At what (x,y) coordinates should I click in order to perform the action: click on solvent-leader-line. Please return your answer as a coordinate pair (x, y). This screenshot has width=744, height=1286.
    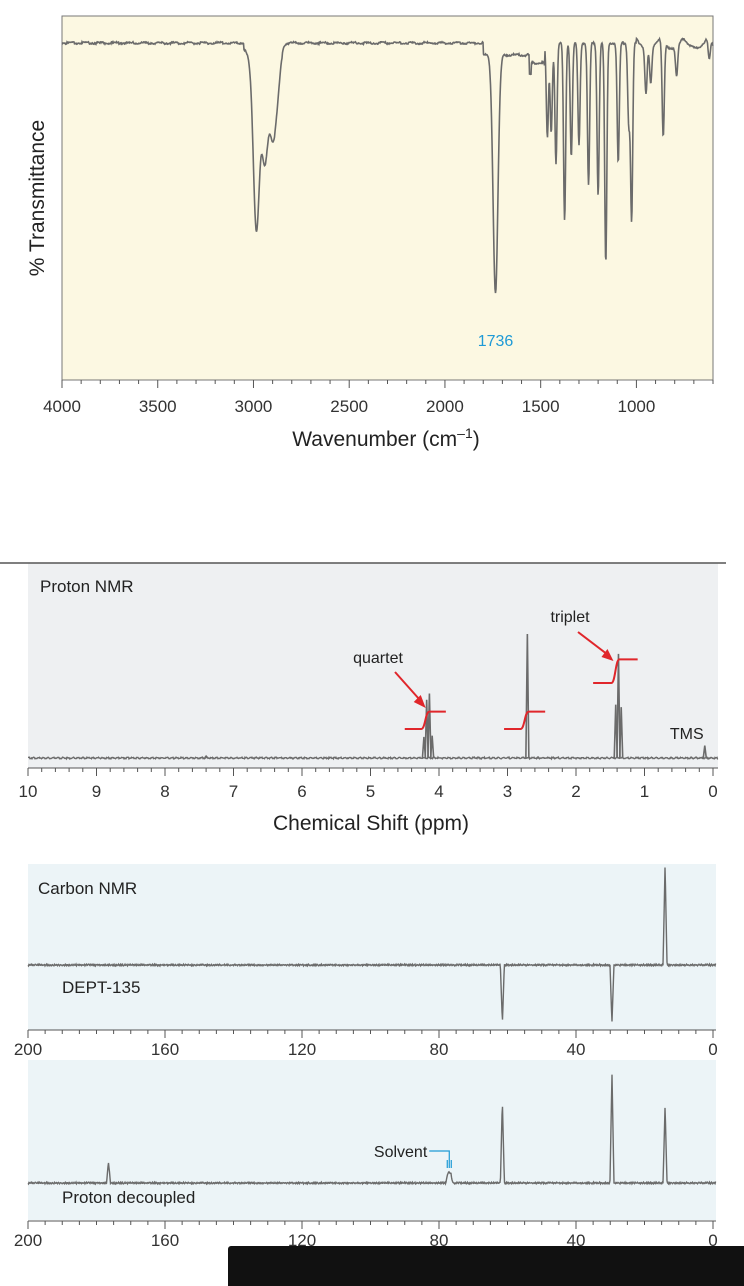
    Looking at the image, I should click on (440, 1159).